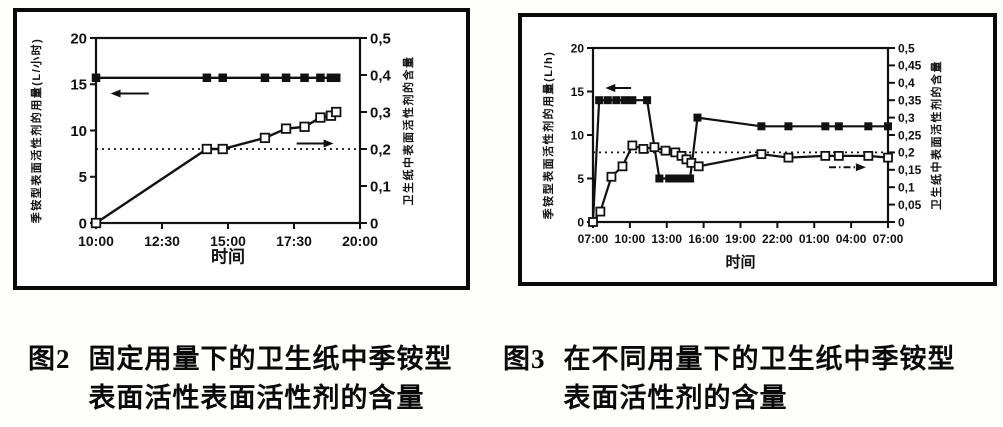 Image resolution: width=1003 pixels, height=427 pixels. I want to click on figure3-caption: 图3 在不同用量下的卫生纸中季铵型 表面活性剂的含量, so click(751, 379).